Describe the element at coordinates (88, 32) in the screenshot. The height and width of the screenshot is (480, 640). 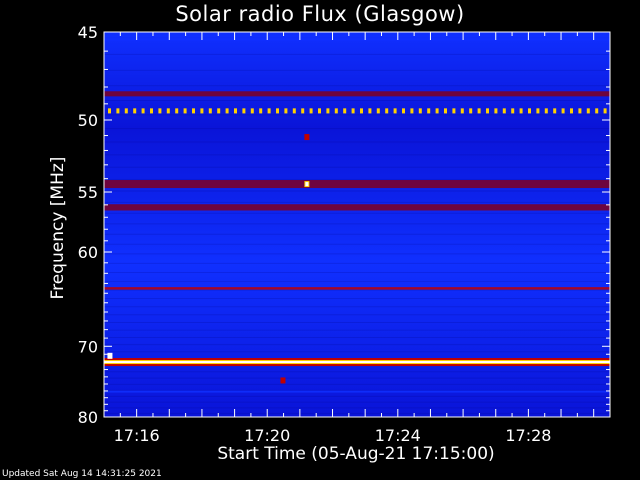
I see `y-tick-label-0: 45` at that location.